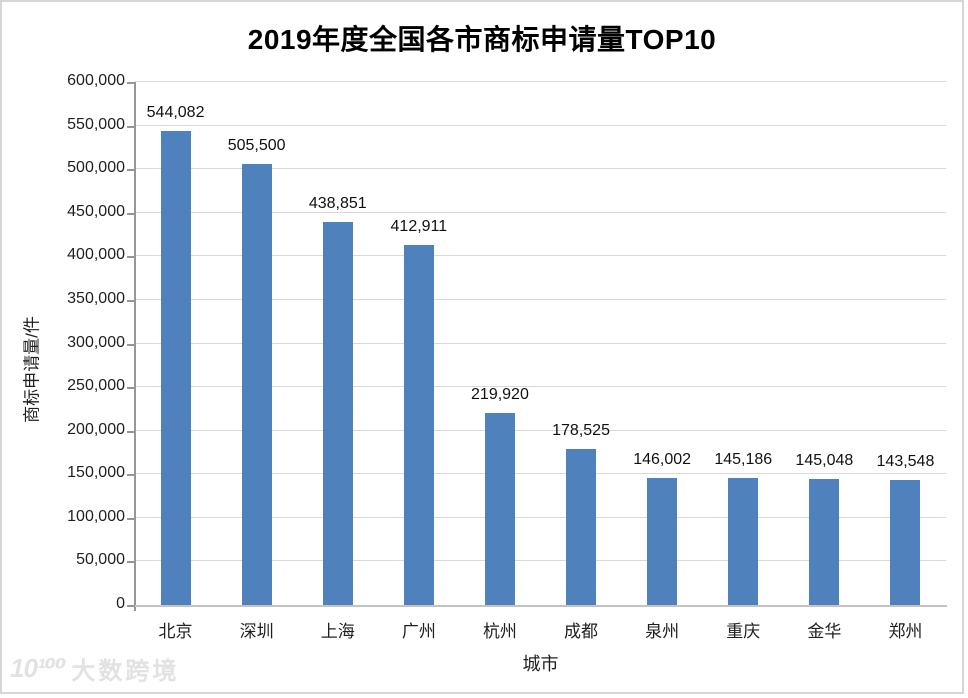 This screenshot has height=698, width=968. Describe the element at coordinates (540, 664) in the screenshot. I see `x-axis-title: 城市` at that location.